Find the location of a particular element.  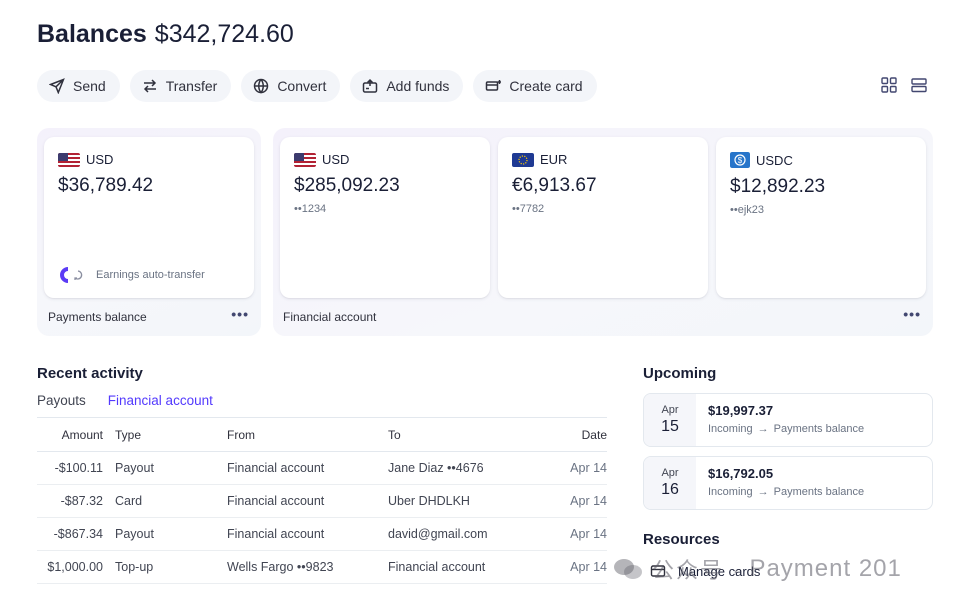

auto-transfer-row: Earnings auto-transfer is located at coordinates (131, 275).